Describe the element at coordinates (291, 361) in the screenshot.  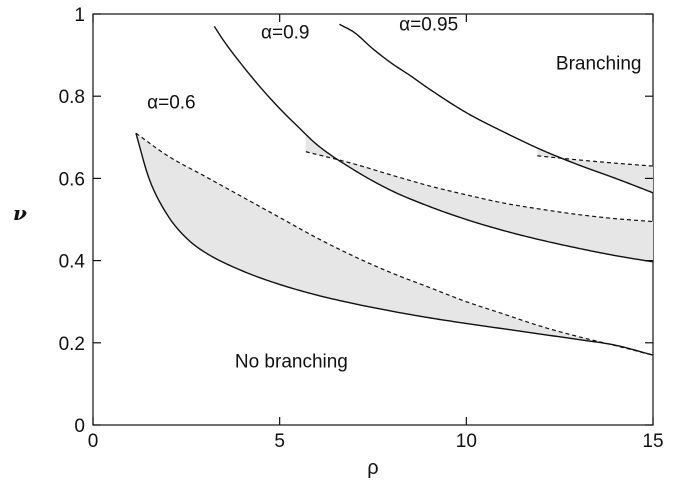
I see `annotation-label: No branching` at that location.